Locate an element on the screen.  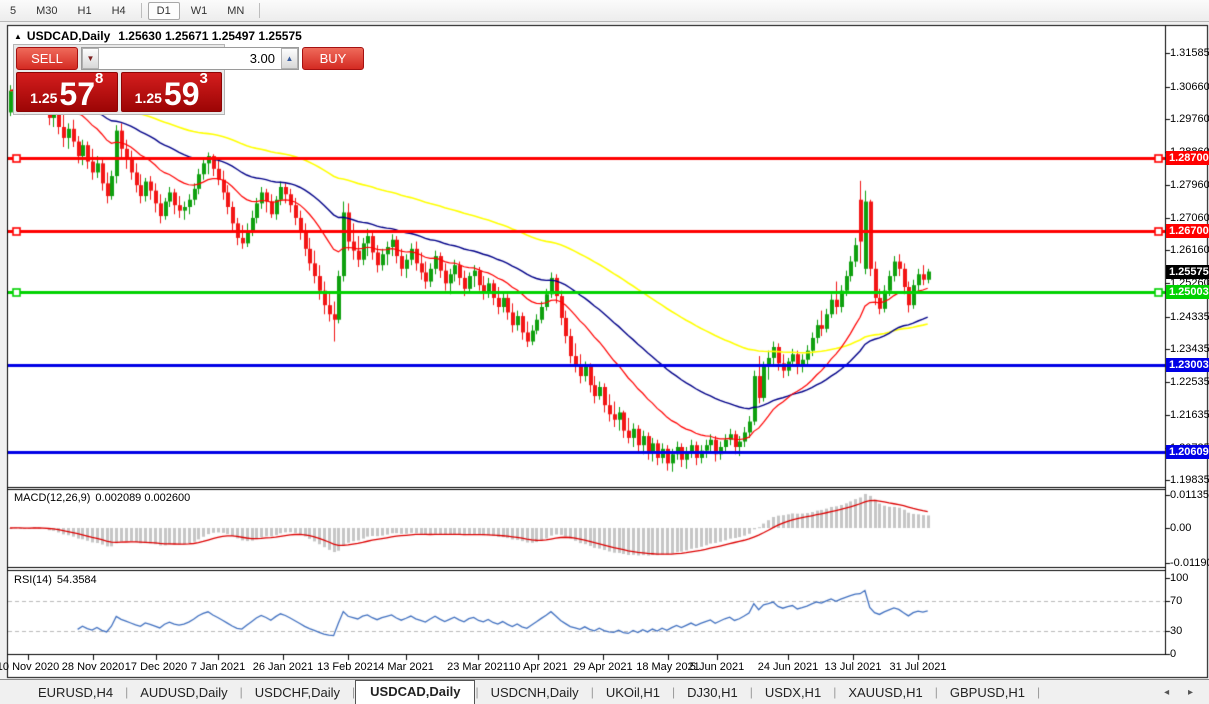
sell-price-display: 1.25 57 8 is located at coordinates (67, 91).